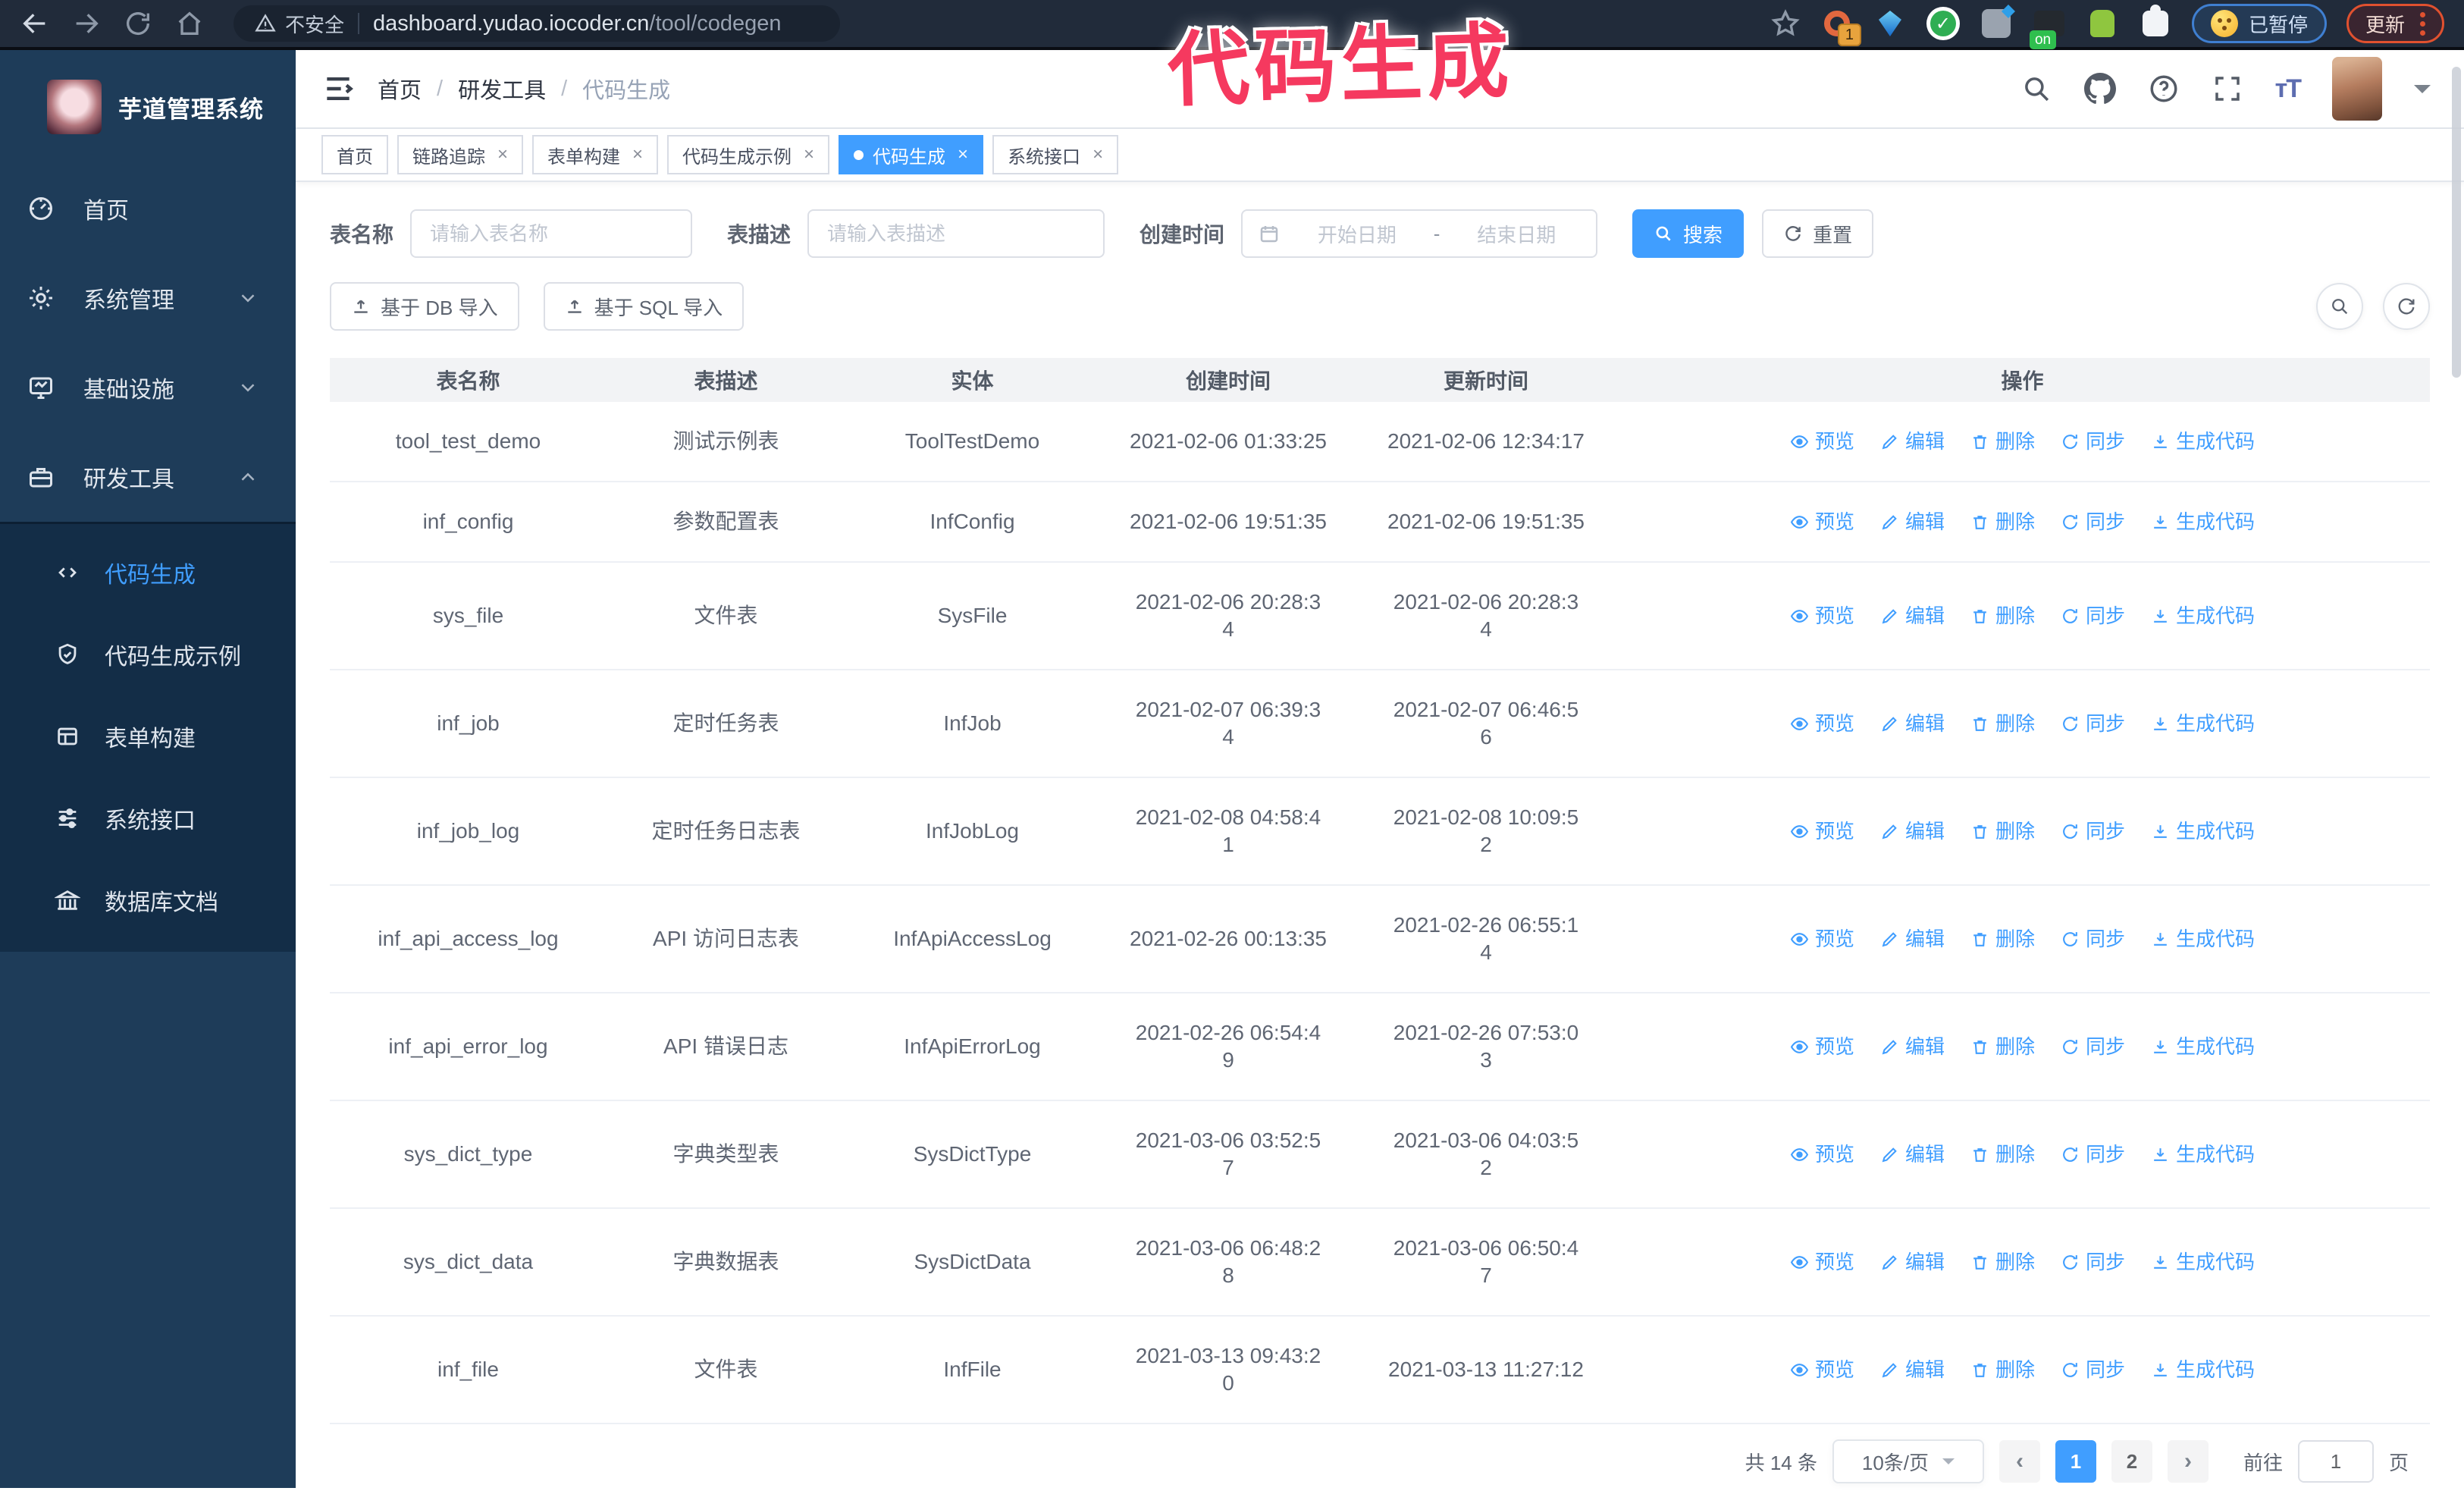  Describe the element at coordinates (1688, 233) in the screenshot. I see `search-button: 搜索` at that location.